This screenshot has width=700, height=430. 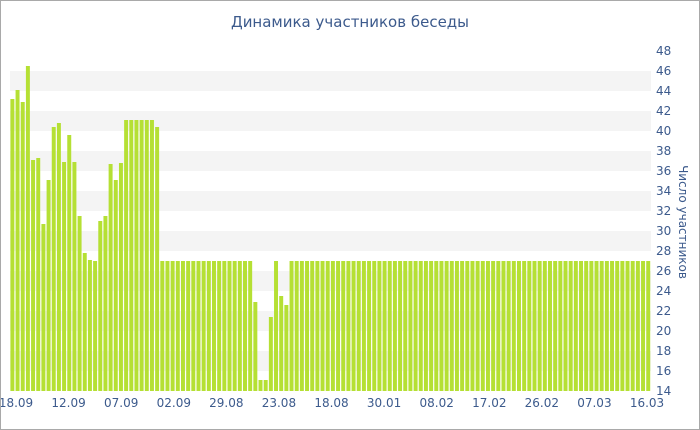 I want to click on chart-title: Динамика участников беседы, so click(x=350, y=22).